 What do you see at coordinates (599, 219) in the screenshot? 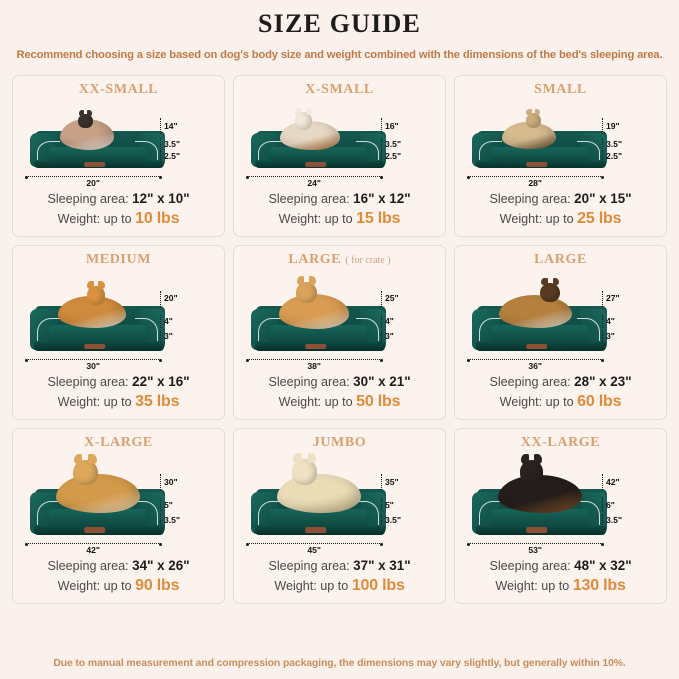
I see `weight-value: 25 lbs` at bounding box center [599, 219].